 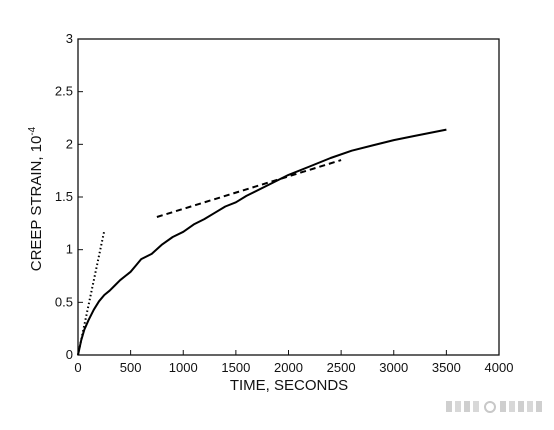 What do you see at coordinates (36, 204) in the screenshot?
I see `y-axis-title-main: CREEP STRAIN, 10` at bounding box center [36, 204].